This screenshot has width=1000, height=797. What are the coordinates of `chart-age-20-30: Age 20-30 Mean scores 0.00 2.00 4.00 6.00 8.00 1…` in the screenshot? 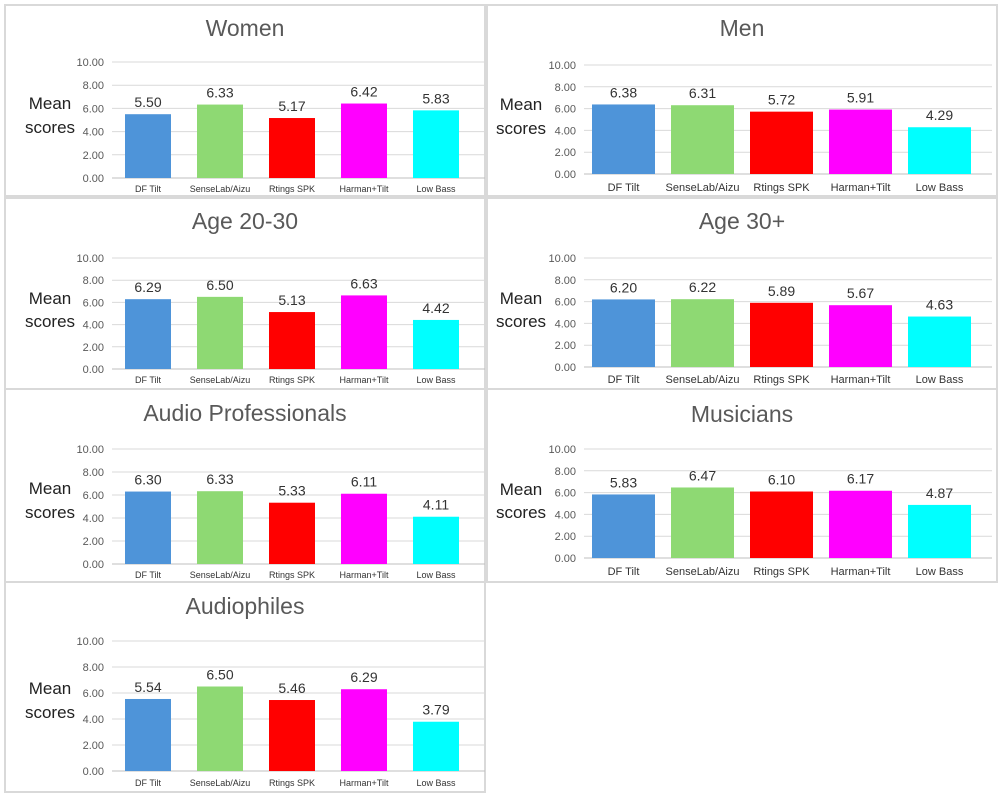 It's located at (255, 296).